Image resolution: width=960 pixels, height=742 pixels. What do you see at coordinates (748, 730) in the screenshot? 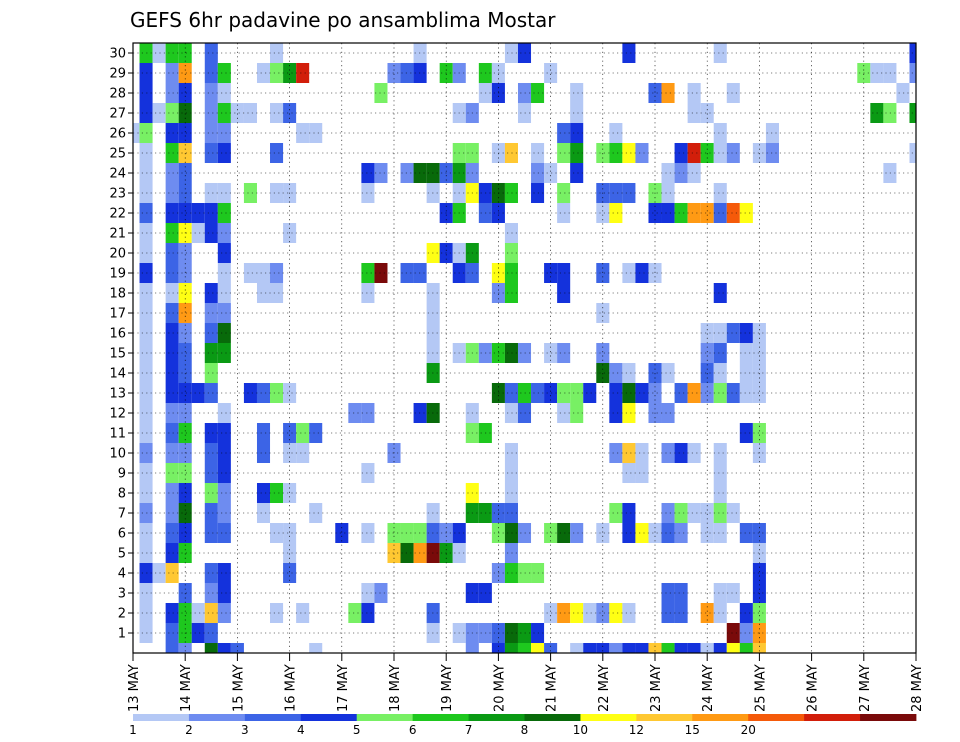
I see `legend-label: 20` at bounding box center [748, 730].